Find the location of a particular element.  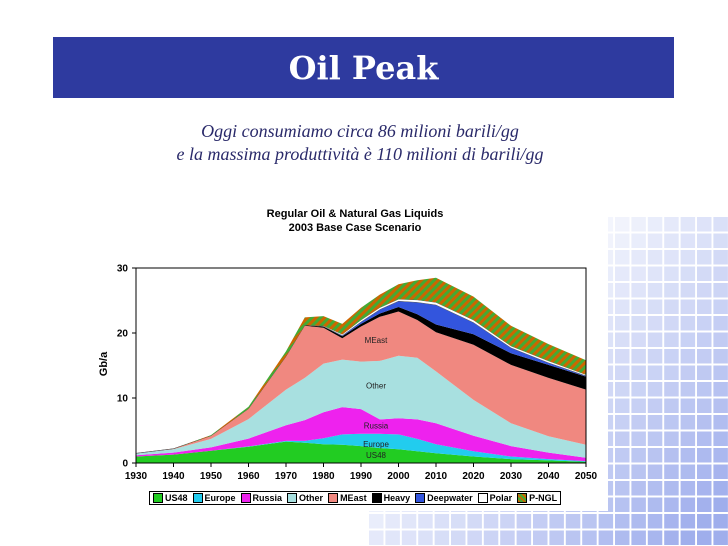

legend-label: Europe is located at coordinates (220, 498).